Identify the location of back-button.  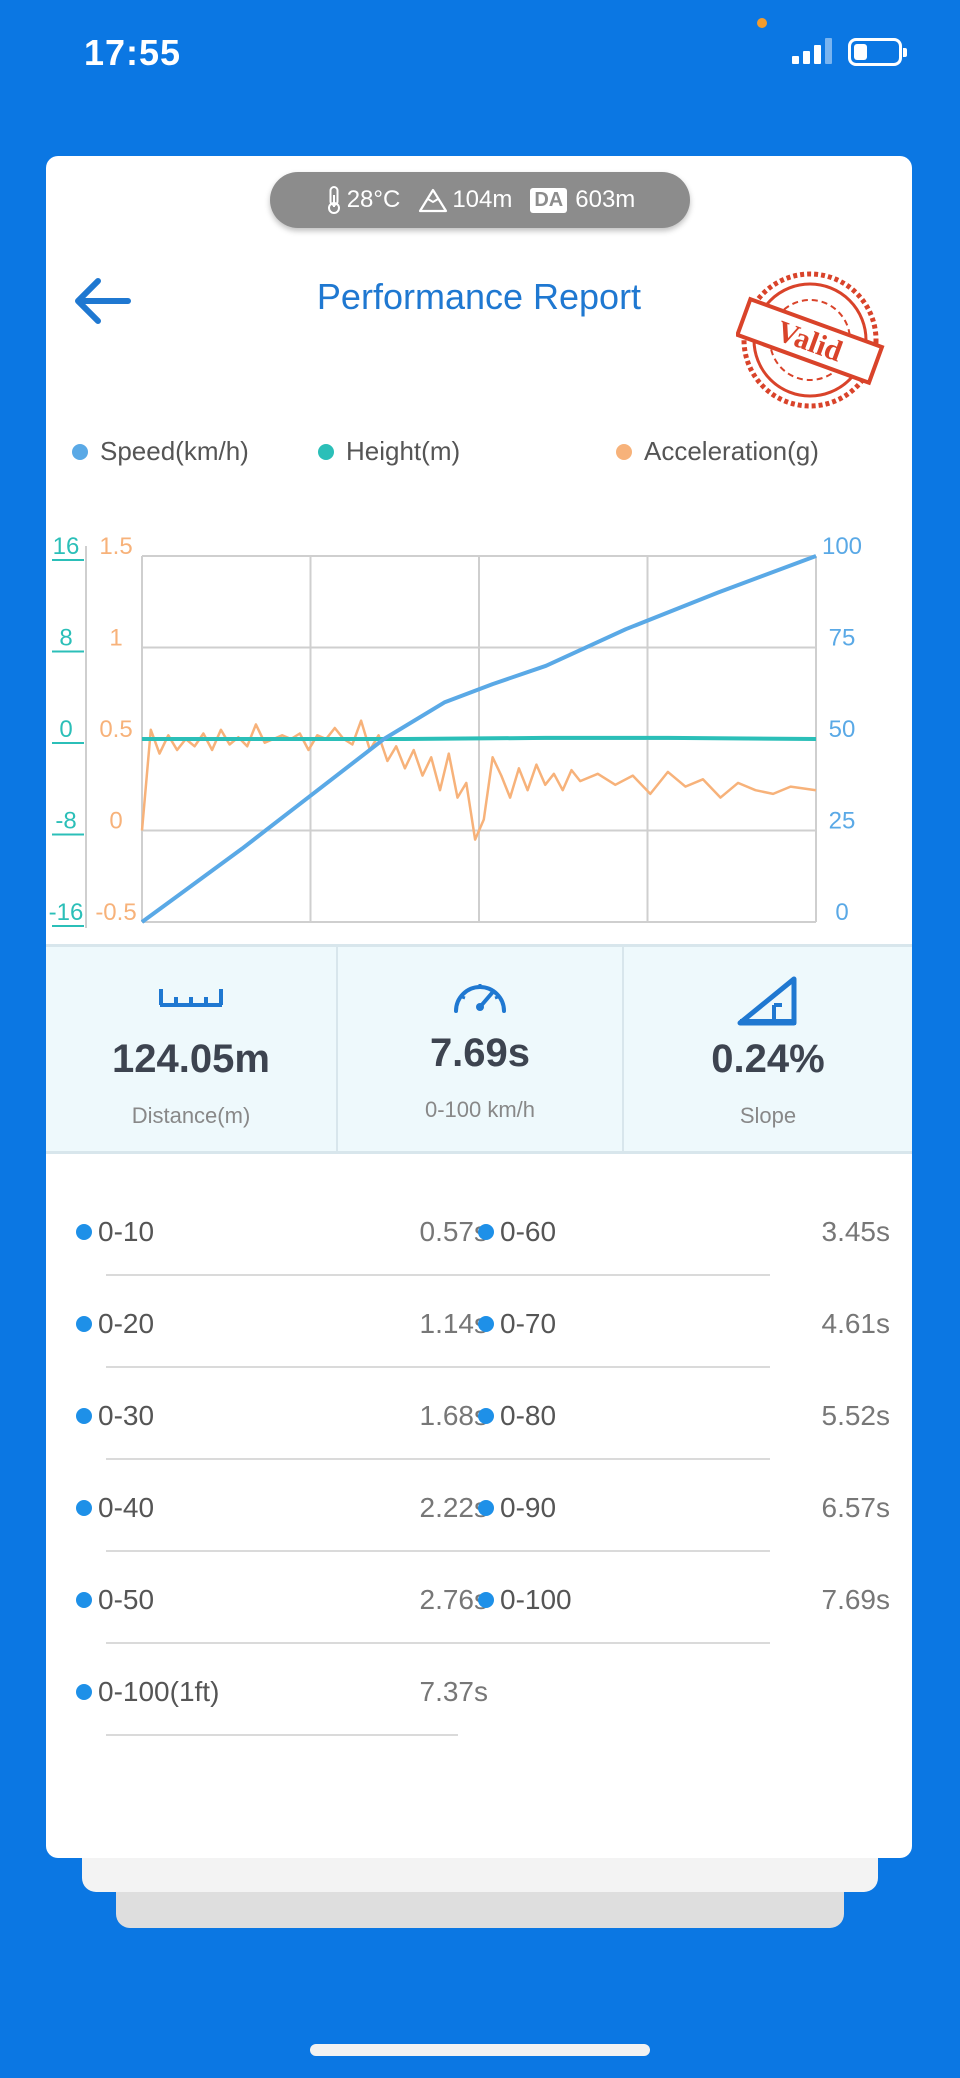
(103, 301).